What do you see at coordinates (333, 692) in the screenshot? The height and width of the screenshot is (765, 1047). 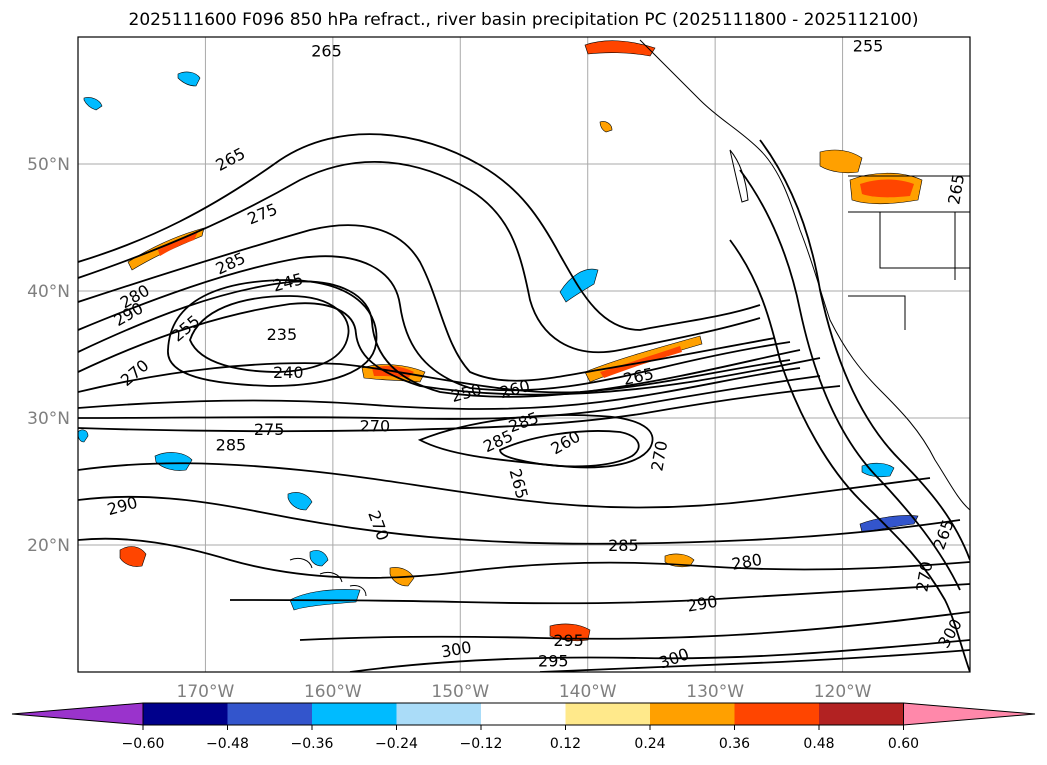 I see `longitude-label: 160°W` at bounding box center [333, 692].